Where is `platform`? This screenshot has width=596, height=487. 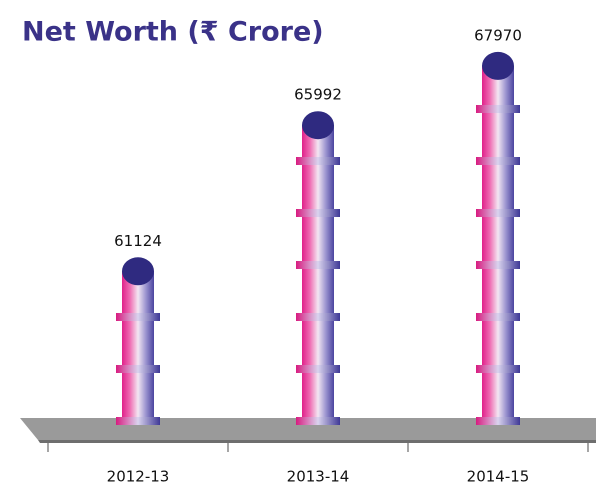 platform is located at coordinates (308, 429).